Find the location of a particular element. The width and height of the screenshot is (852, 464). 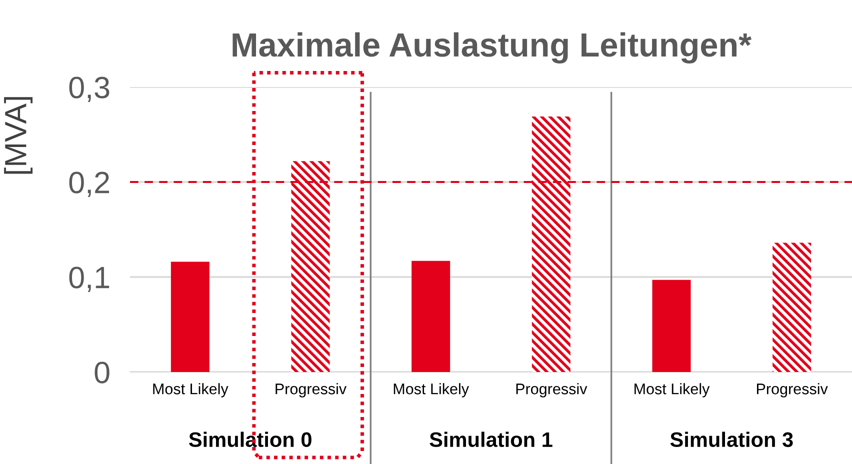

chart-title: Maximale Auslastung Leitungen* is located at coordinates (492, 48).